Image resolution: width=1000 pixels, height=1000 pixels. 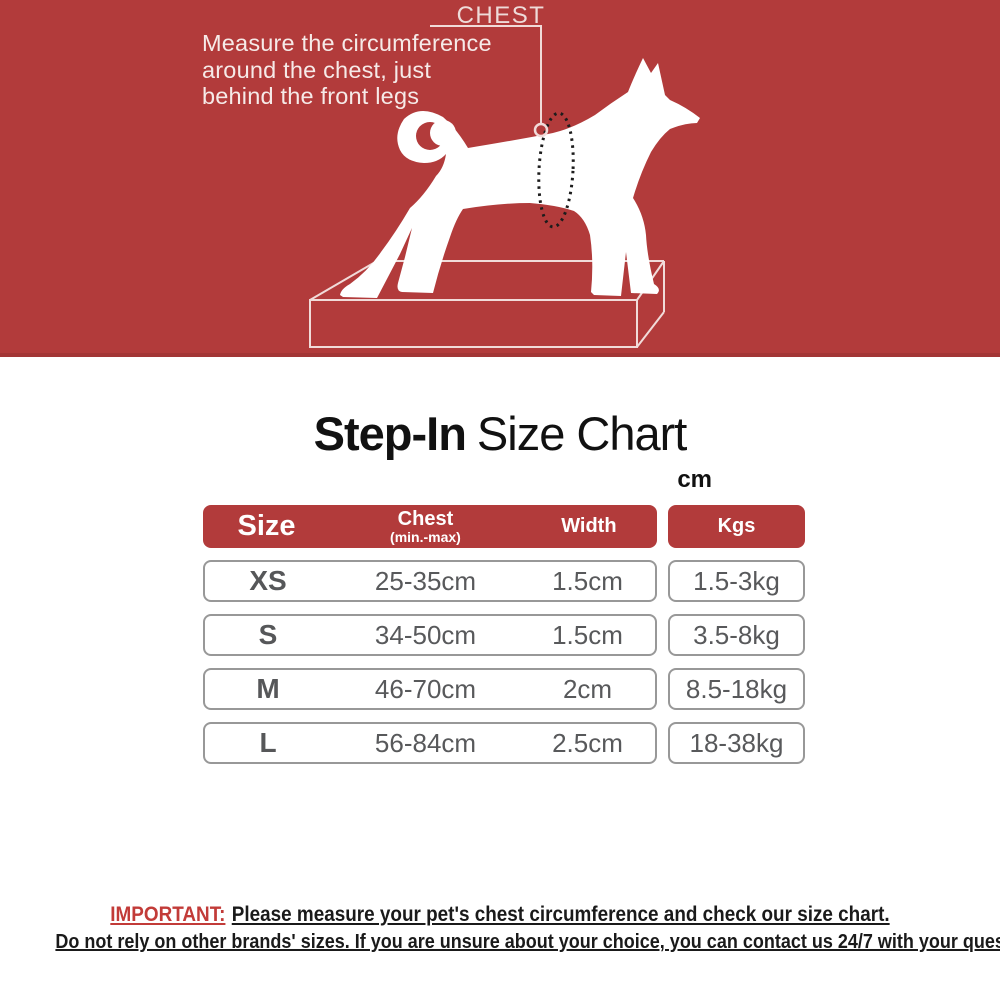 I want to click on page-title: Step-In Size Chart, so click(x=500, y=433).